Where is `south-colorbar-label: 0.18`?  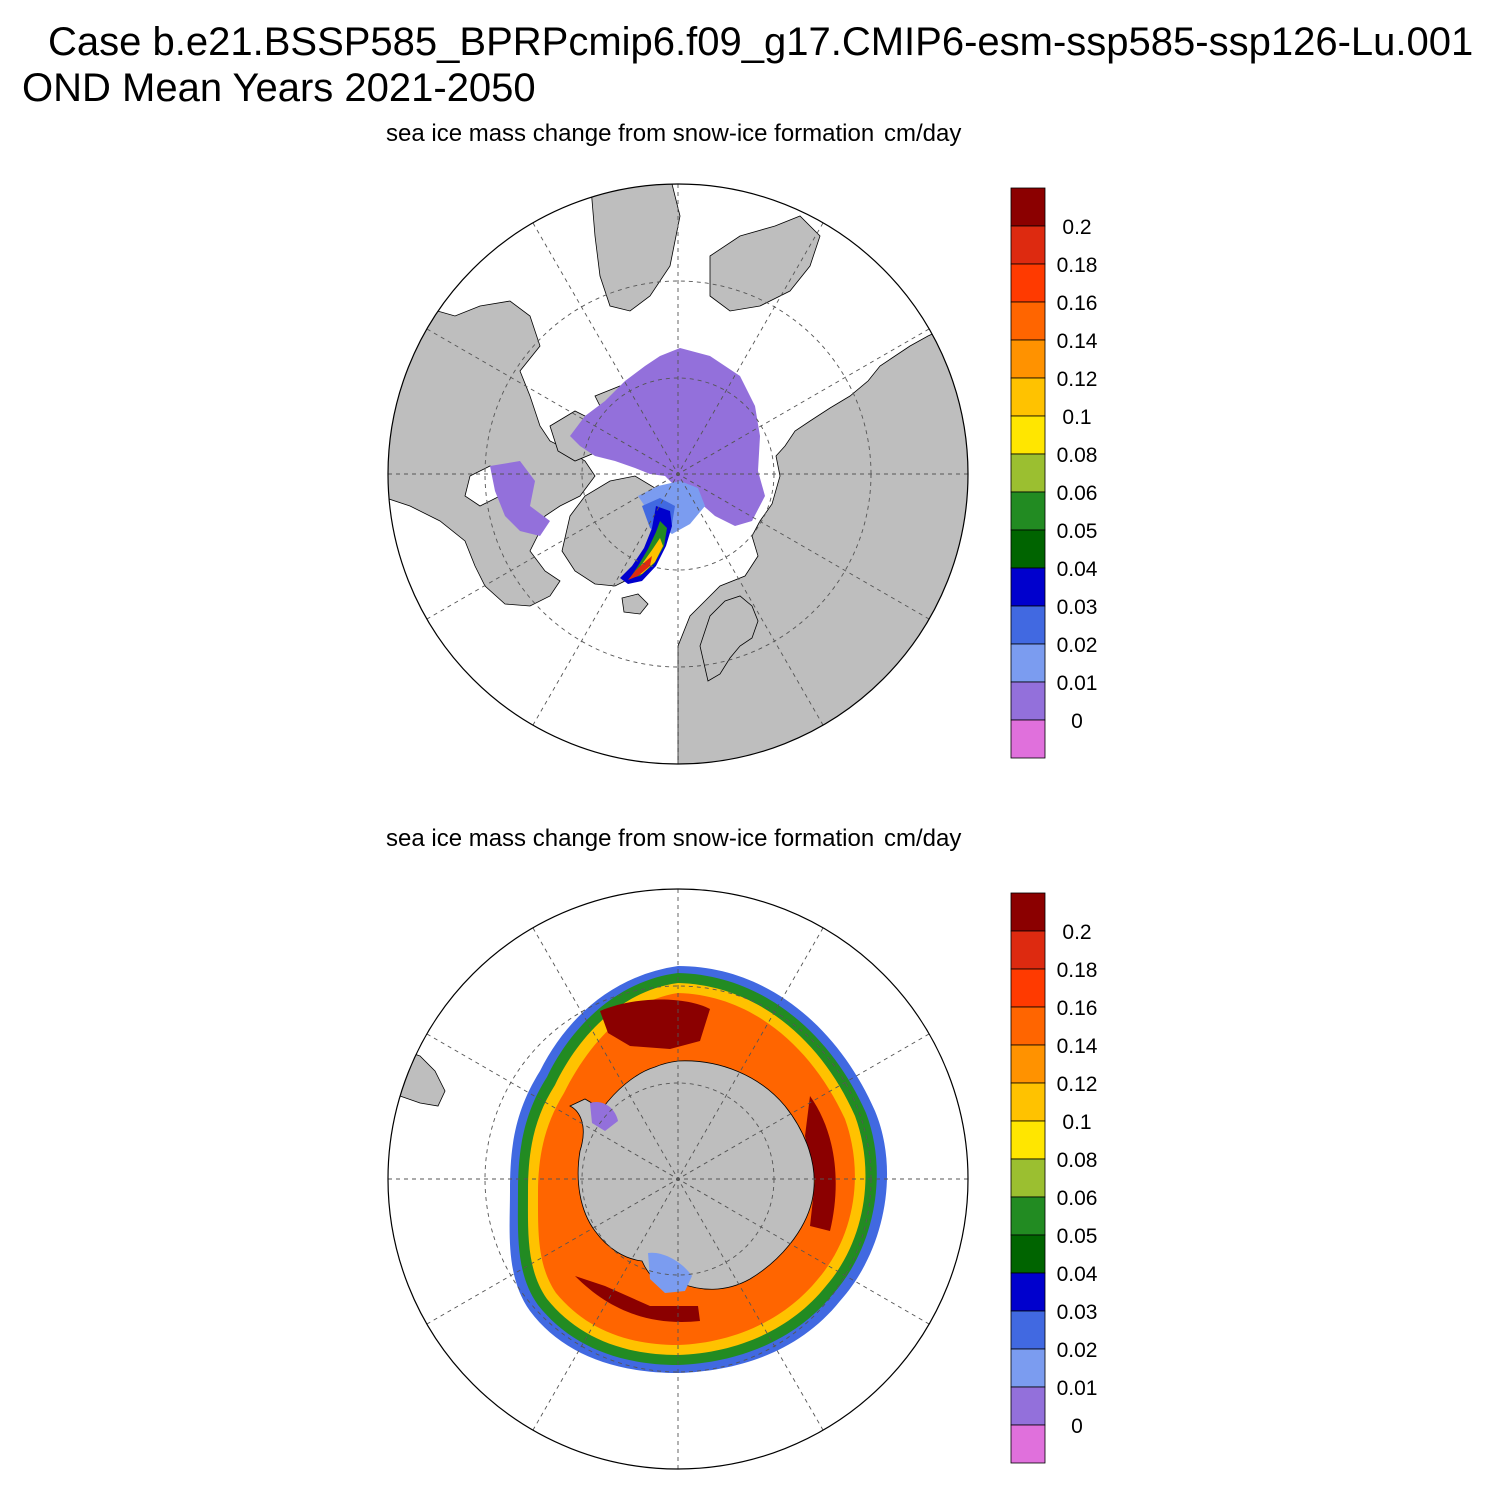
south-colorbar-label: 0.18 is located at coordinates (1077, 970).